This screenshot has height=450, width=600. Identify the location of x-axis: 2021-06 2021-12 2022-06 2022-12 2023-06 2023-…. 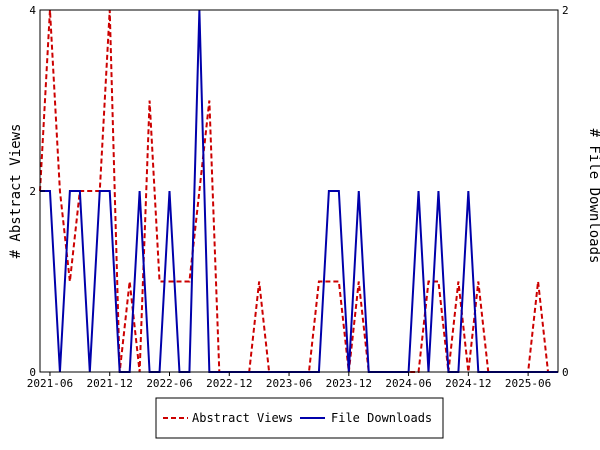
(289, 381).